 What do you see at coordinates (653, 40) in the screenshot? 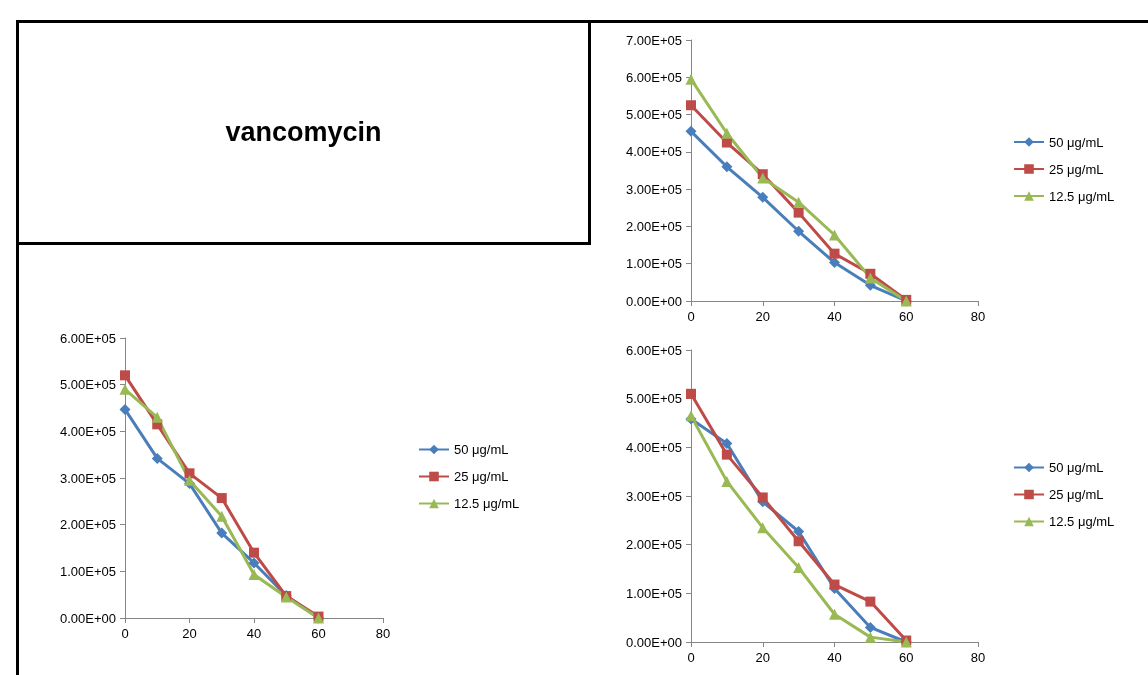
I see `y-tick-label: 7.00E+05` at bounding box center [653, 40].